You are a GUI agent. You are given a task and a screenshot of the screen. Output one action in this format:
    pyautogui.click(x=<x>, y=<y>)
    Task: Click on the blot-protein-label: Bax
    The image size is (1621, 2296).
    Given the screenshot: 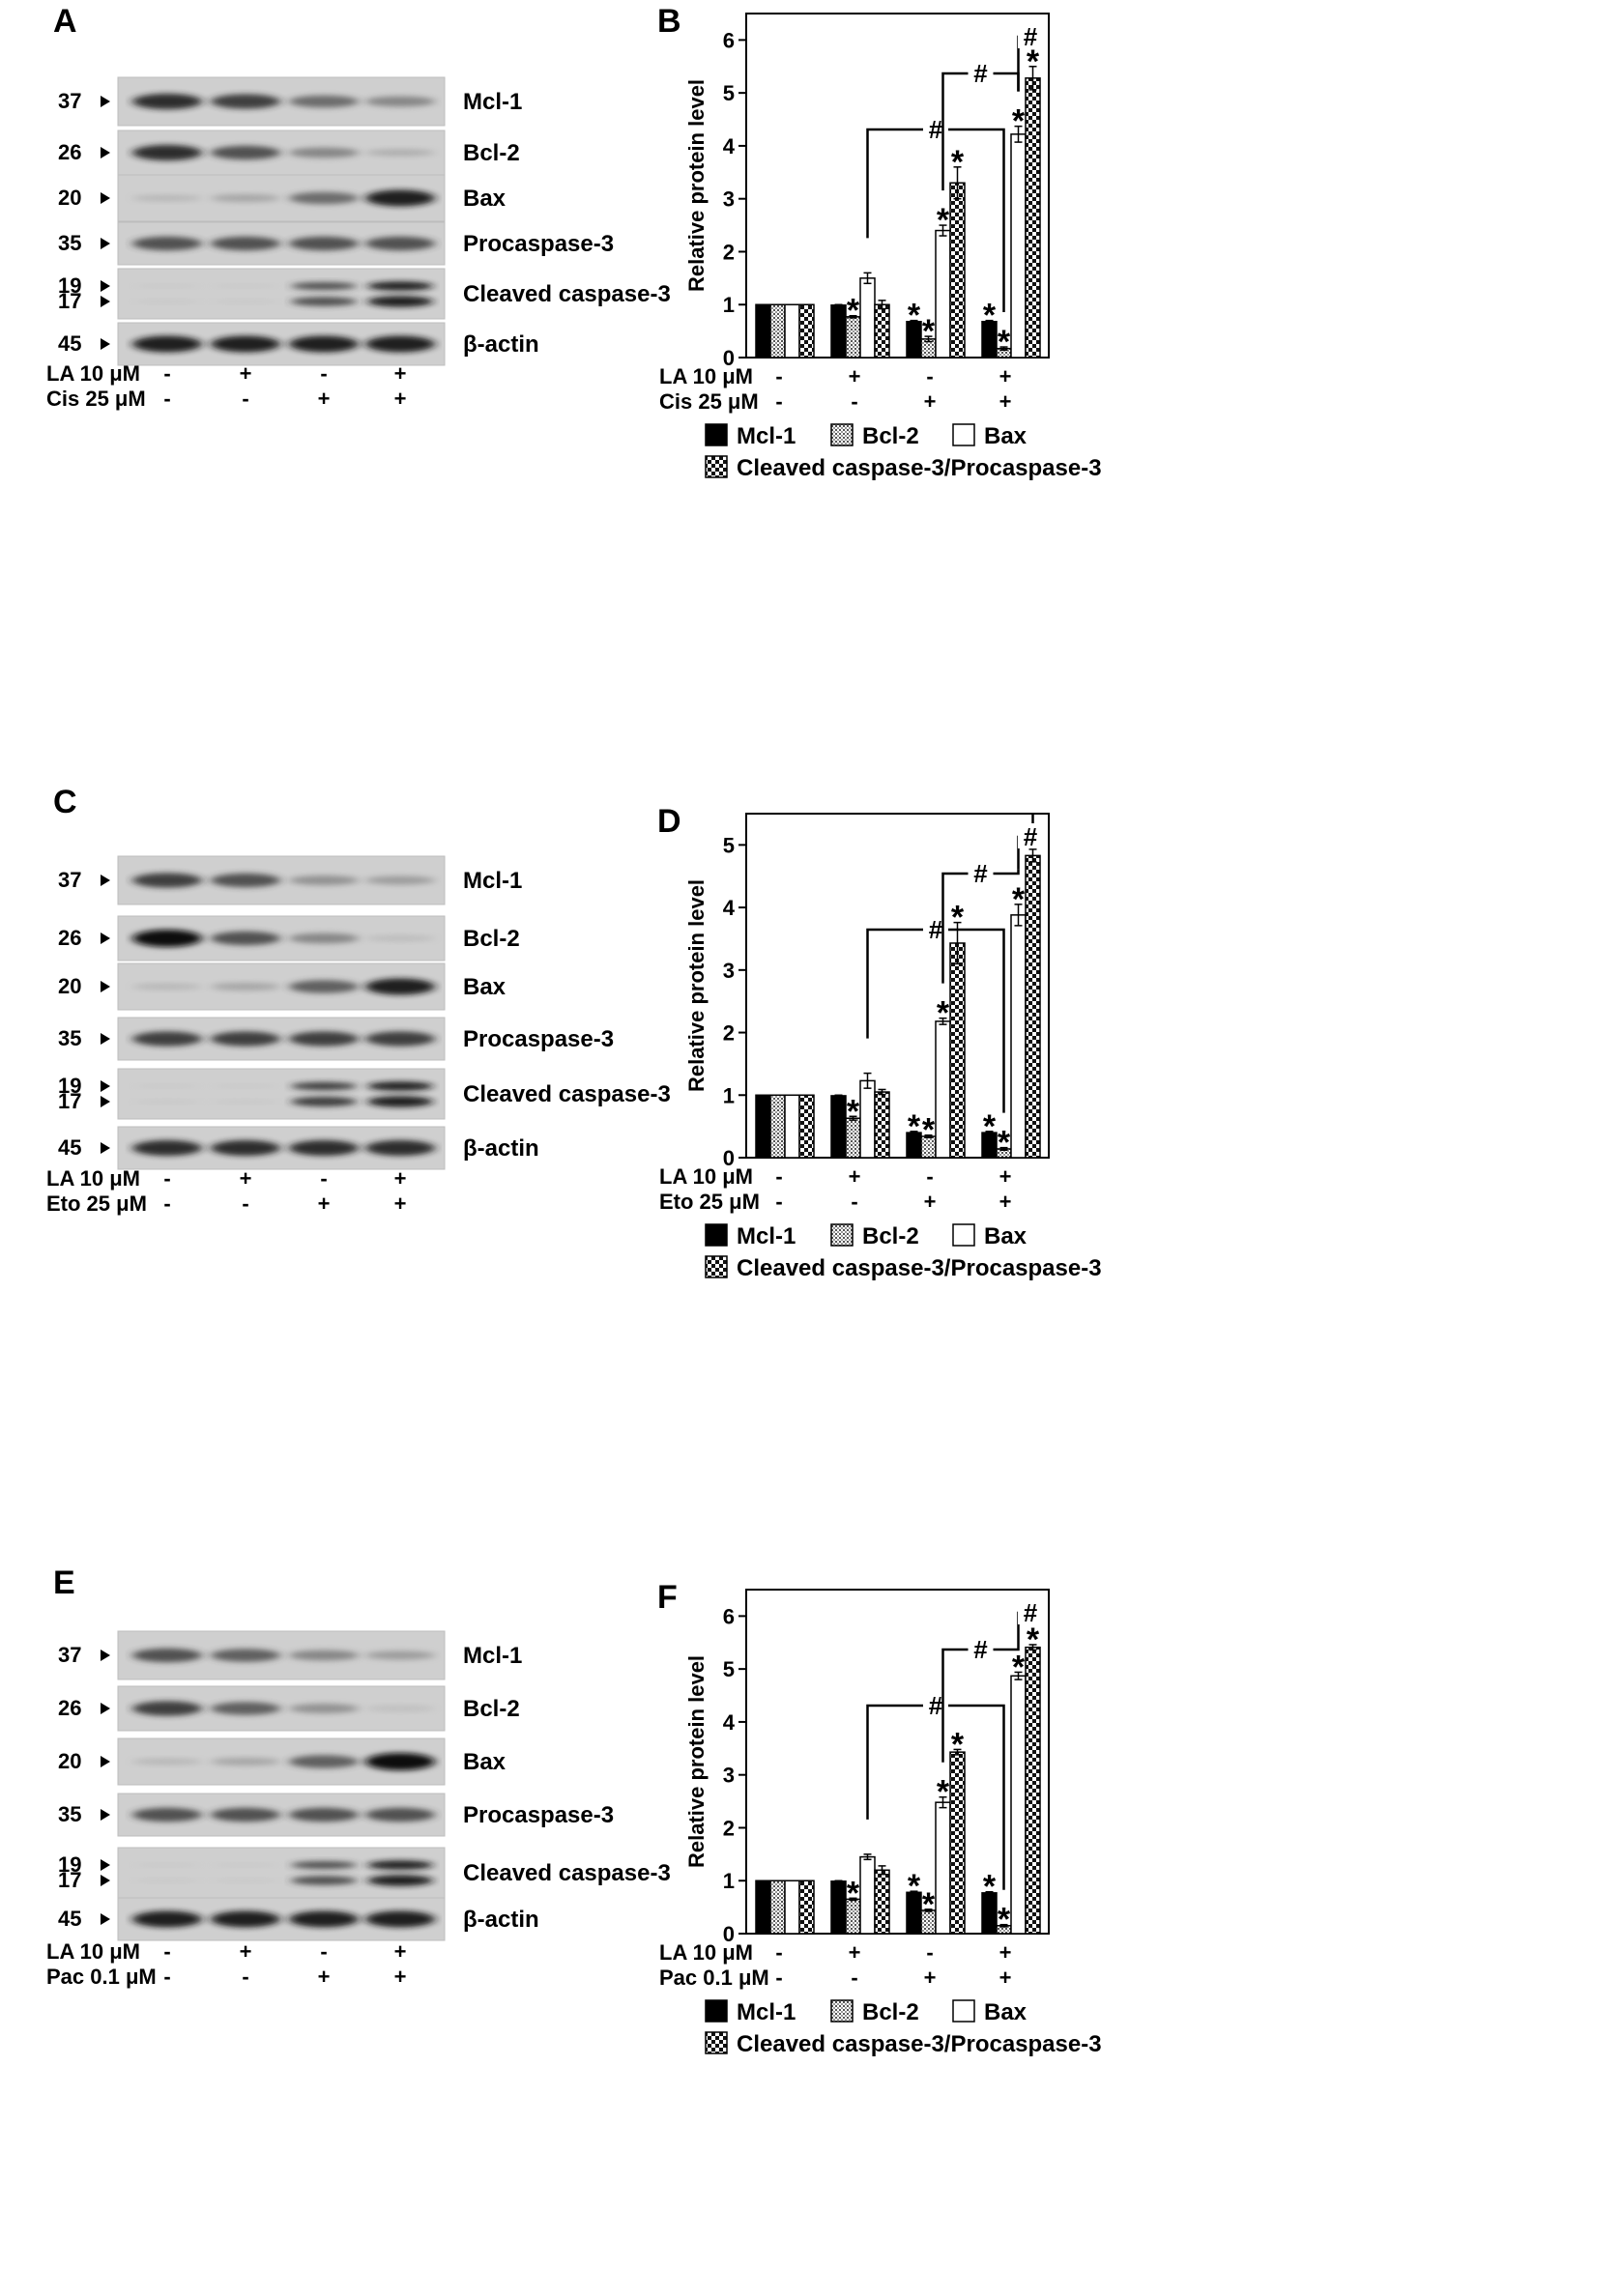 What is the action you would take?
    pyautogui.click(x=485, y=199)
    